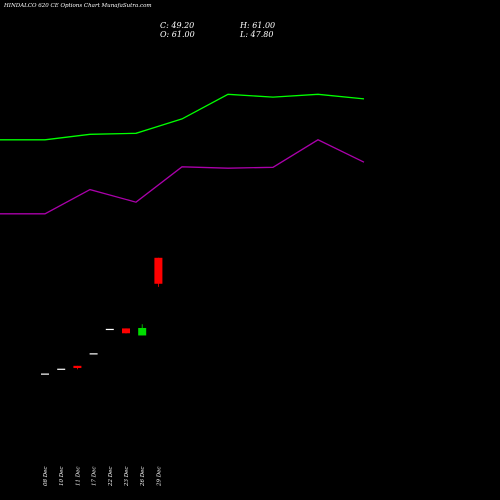 The image size is (500, 500). I want to click on x-tick-label: 11 Dec, so click(78, 477).